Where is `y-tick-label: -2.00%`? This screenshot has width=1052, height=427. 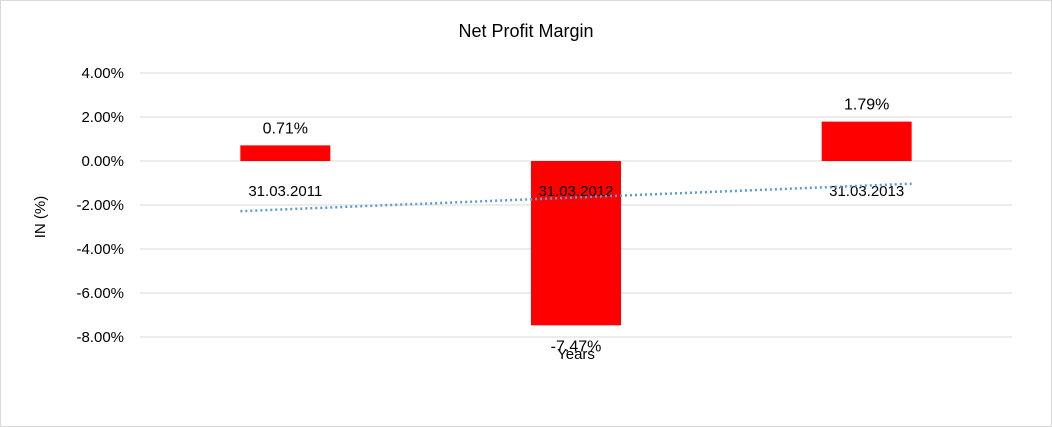
y-tick-label: -2.00% is located at coordinates (100, 205).